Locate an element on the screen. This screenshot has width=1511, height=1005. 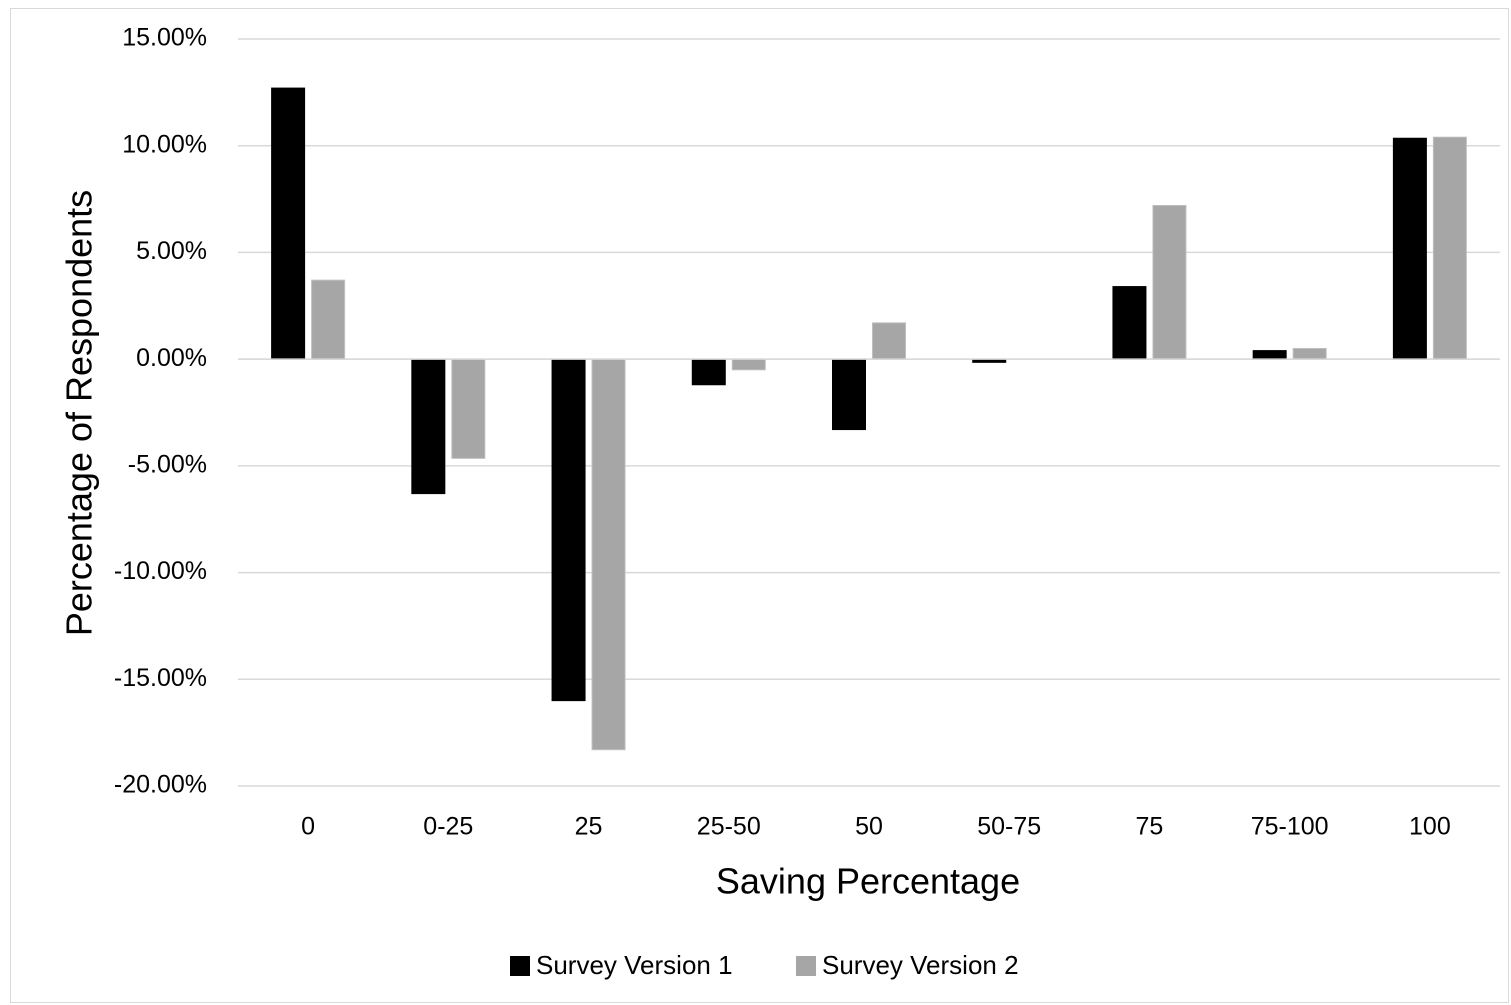
legend-label-survey-version-2: Survey Version 2 is located at coordinates (920, 965).